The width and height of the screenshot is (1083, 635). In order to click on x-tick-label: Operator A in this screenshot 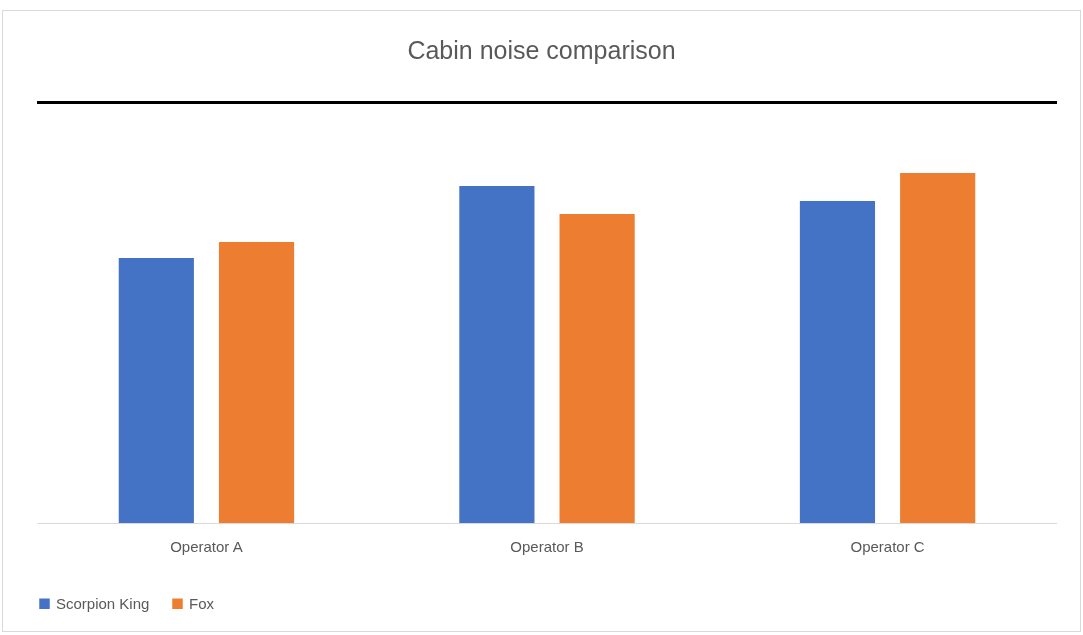, I will do `click(206, 546)`.